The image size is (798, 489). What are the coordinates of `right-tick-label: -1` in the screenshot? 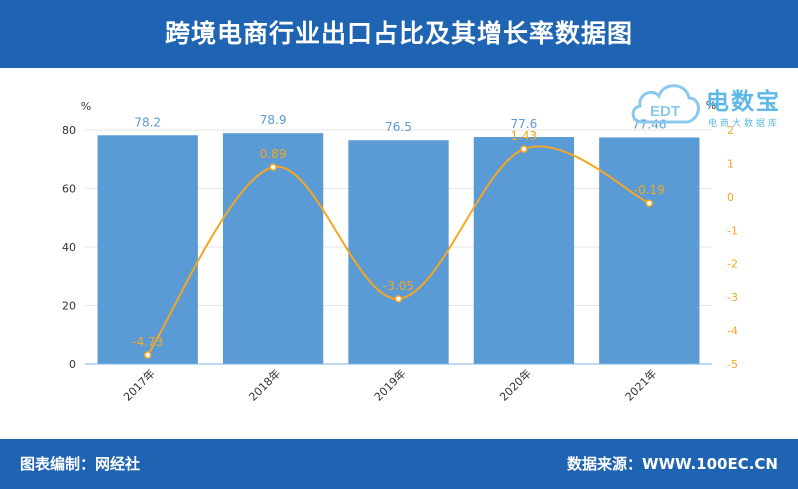 It's located at (732, 230).